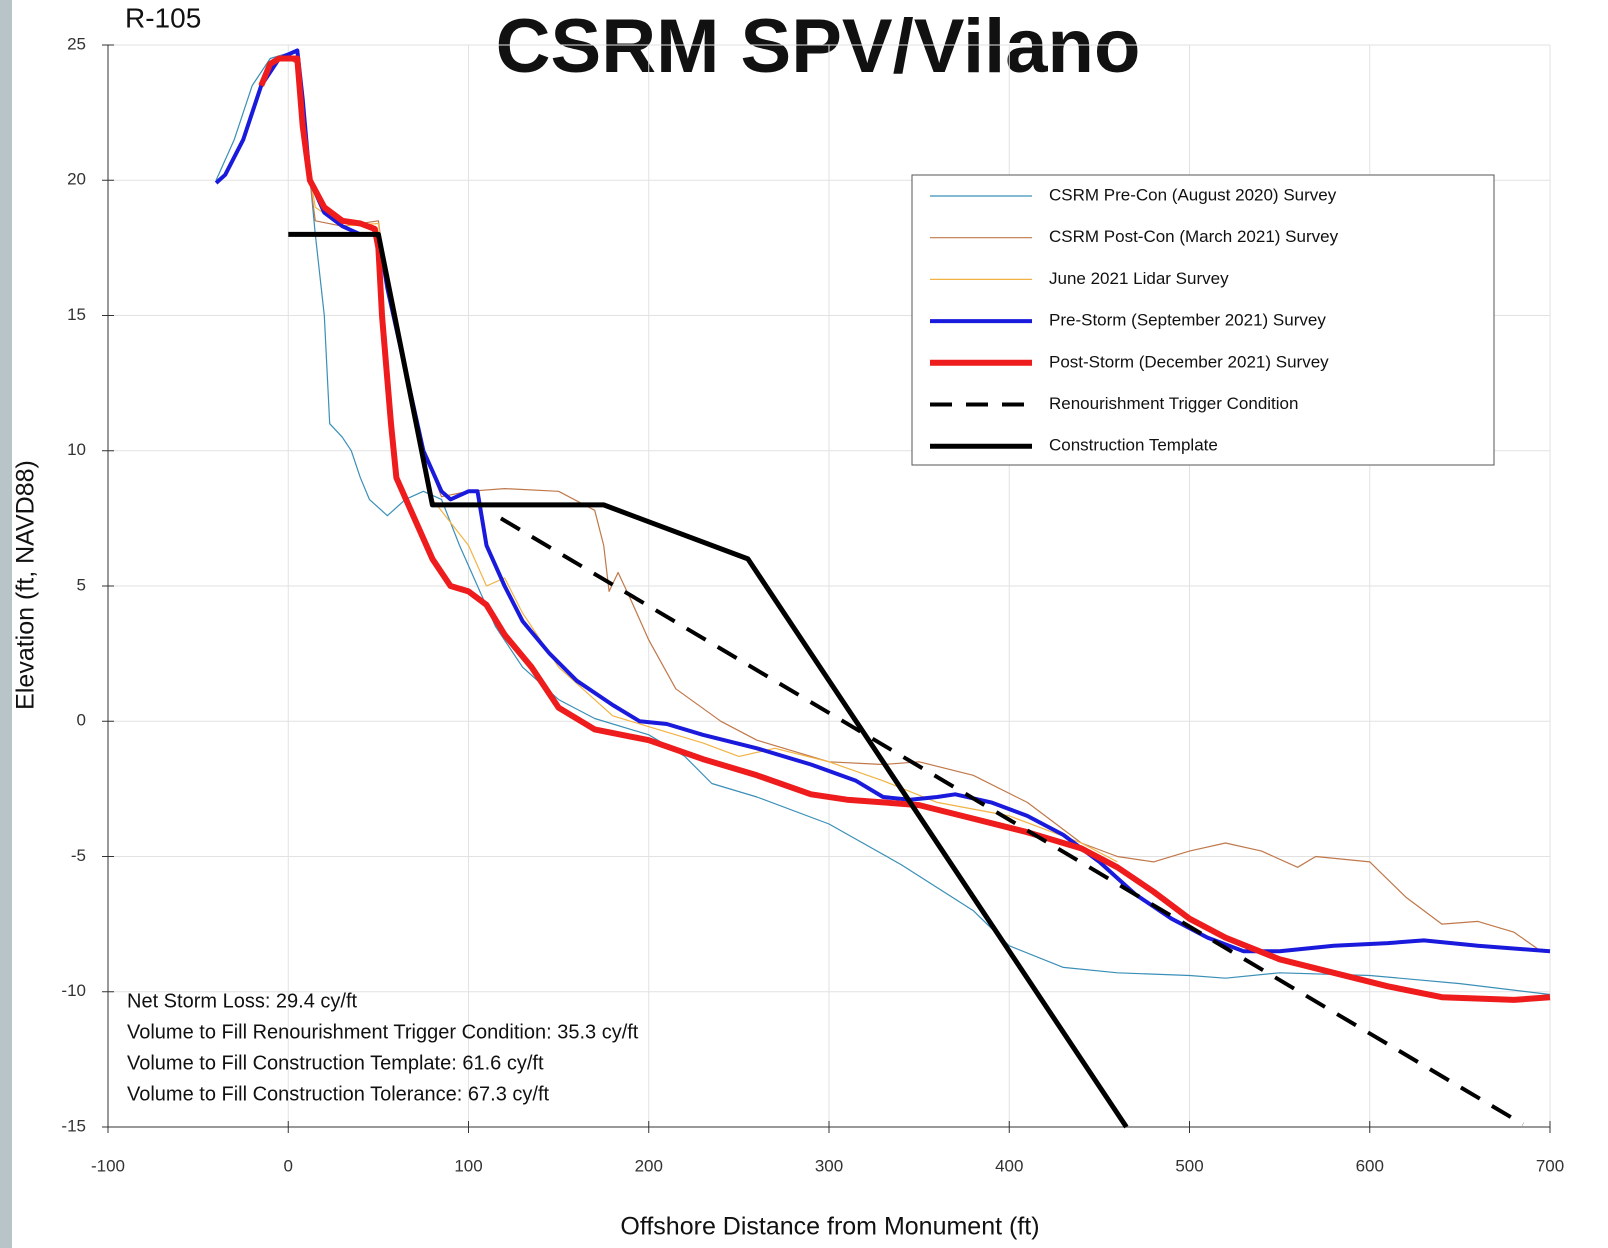  What do you see at coordinates (818, 46) in the screenshot?
I see `chart-title: CSRM SPV/Vilano` at bounding box center [818, 46].